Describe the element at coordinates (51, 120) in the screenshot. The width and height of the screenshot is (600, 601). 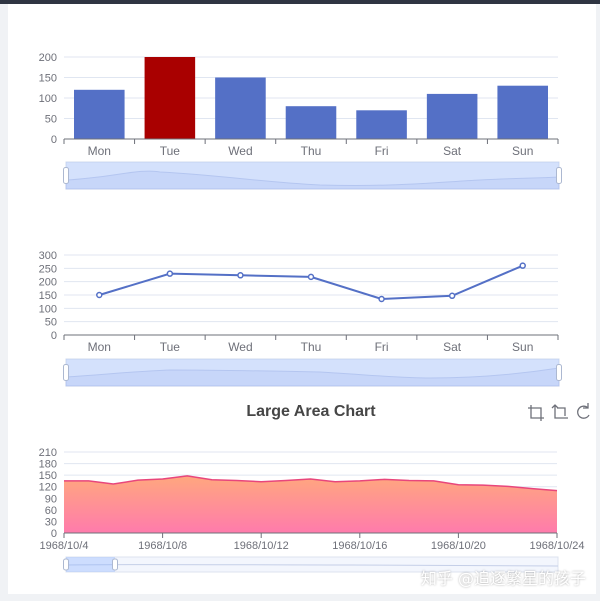
I see `bar-chart-ytick-label: 50` at that location.